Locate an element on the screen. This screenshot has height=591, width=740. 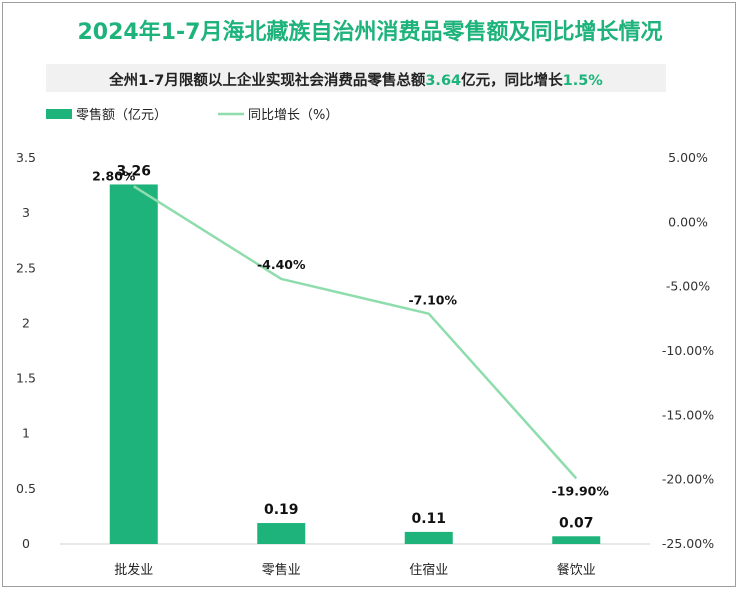
y-right-tick-label: 5.00% is located at coordinates (688, 157).